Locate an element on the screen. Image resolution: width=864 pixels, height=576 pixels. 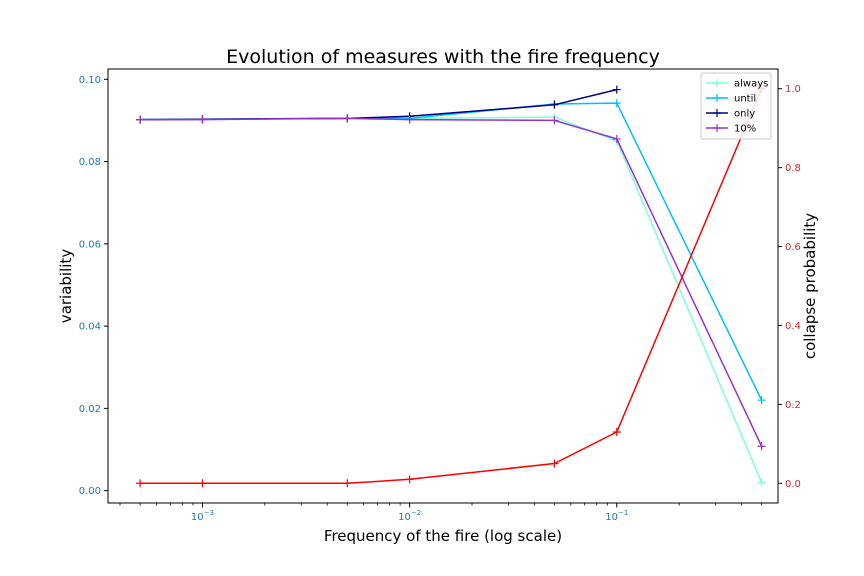
legend: always until only 10% is located at coordinates (736, 106).